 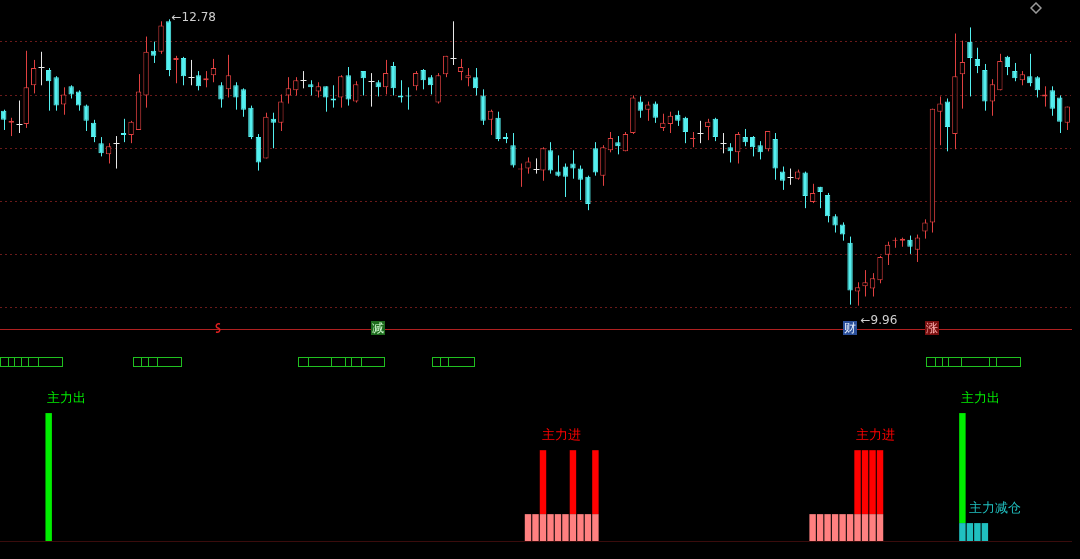 I want to click on text: 主力进, so click(x=876, y=435).